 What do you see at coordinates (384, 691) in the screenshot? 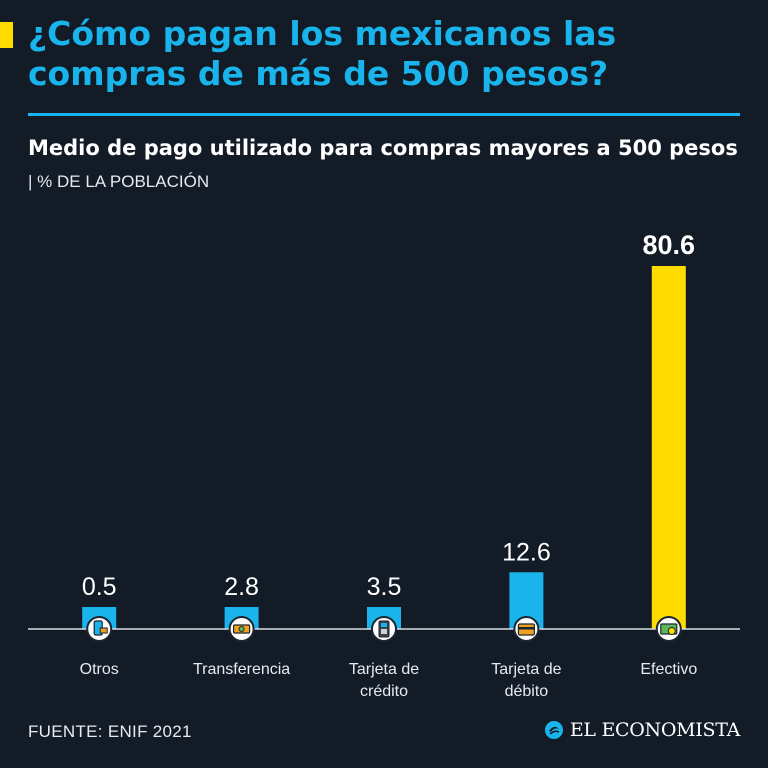
I see `category-label: crédito` at bounding box center [384, 691].